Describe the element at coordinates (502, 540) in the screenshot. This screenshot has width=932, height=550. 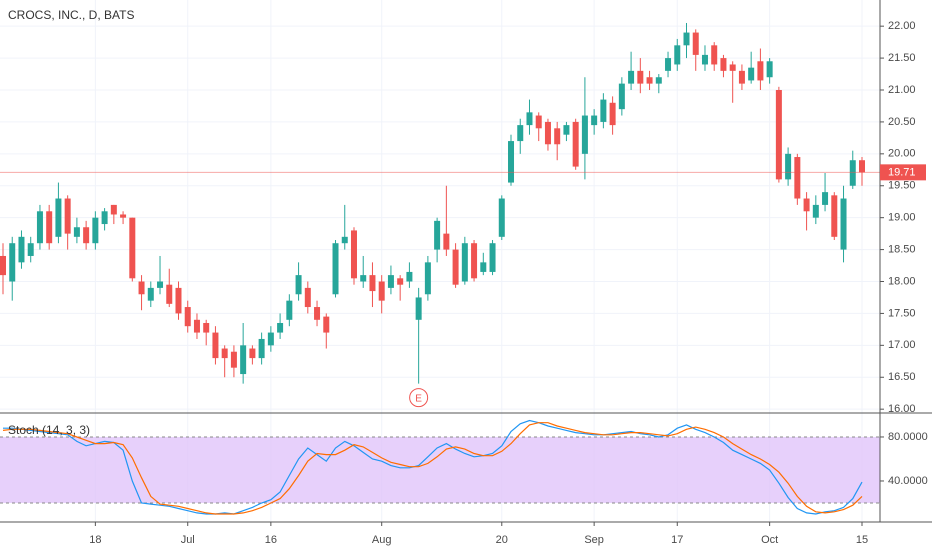
I see `x-tick-label: 20` at that location.